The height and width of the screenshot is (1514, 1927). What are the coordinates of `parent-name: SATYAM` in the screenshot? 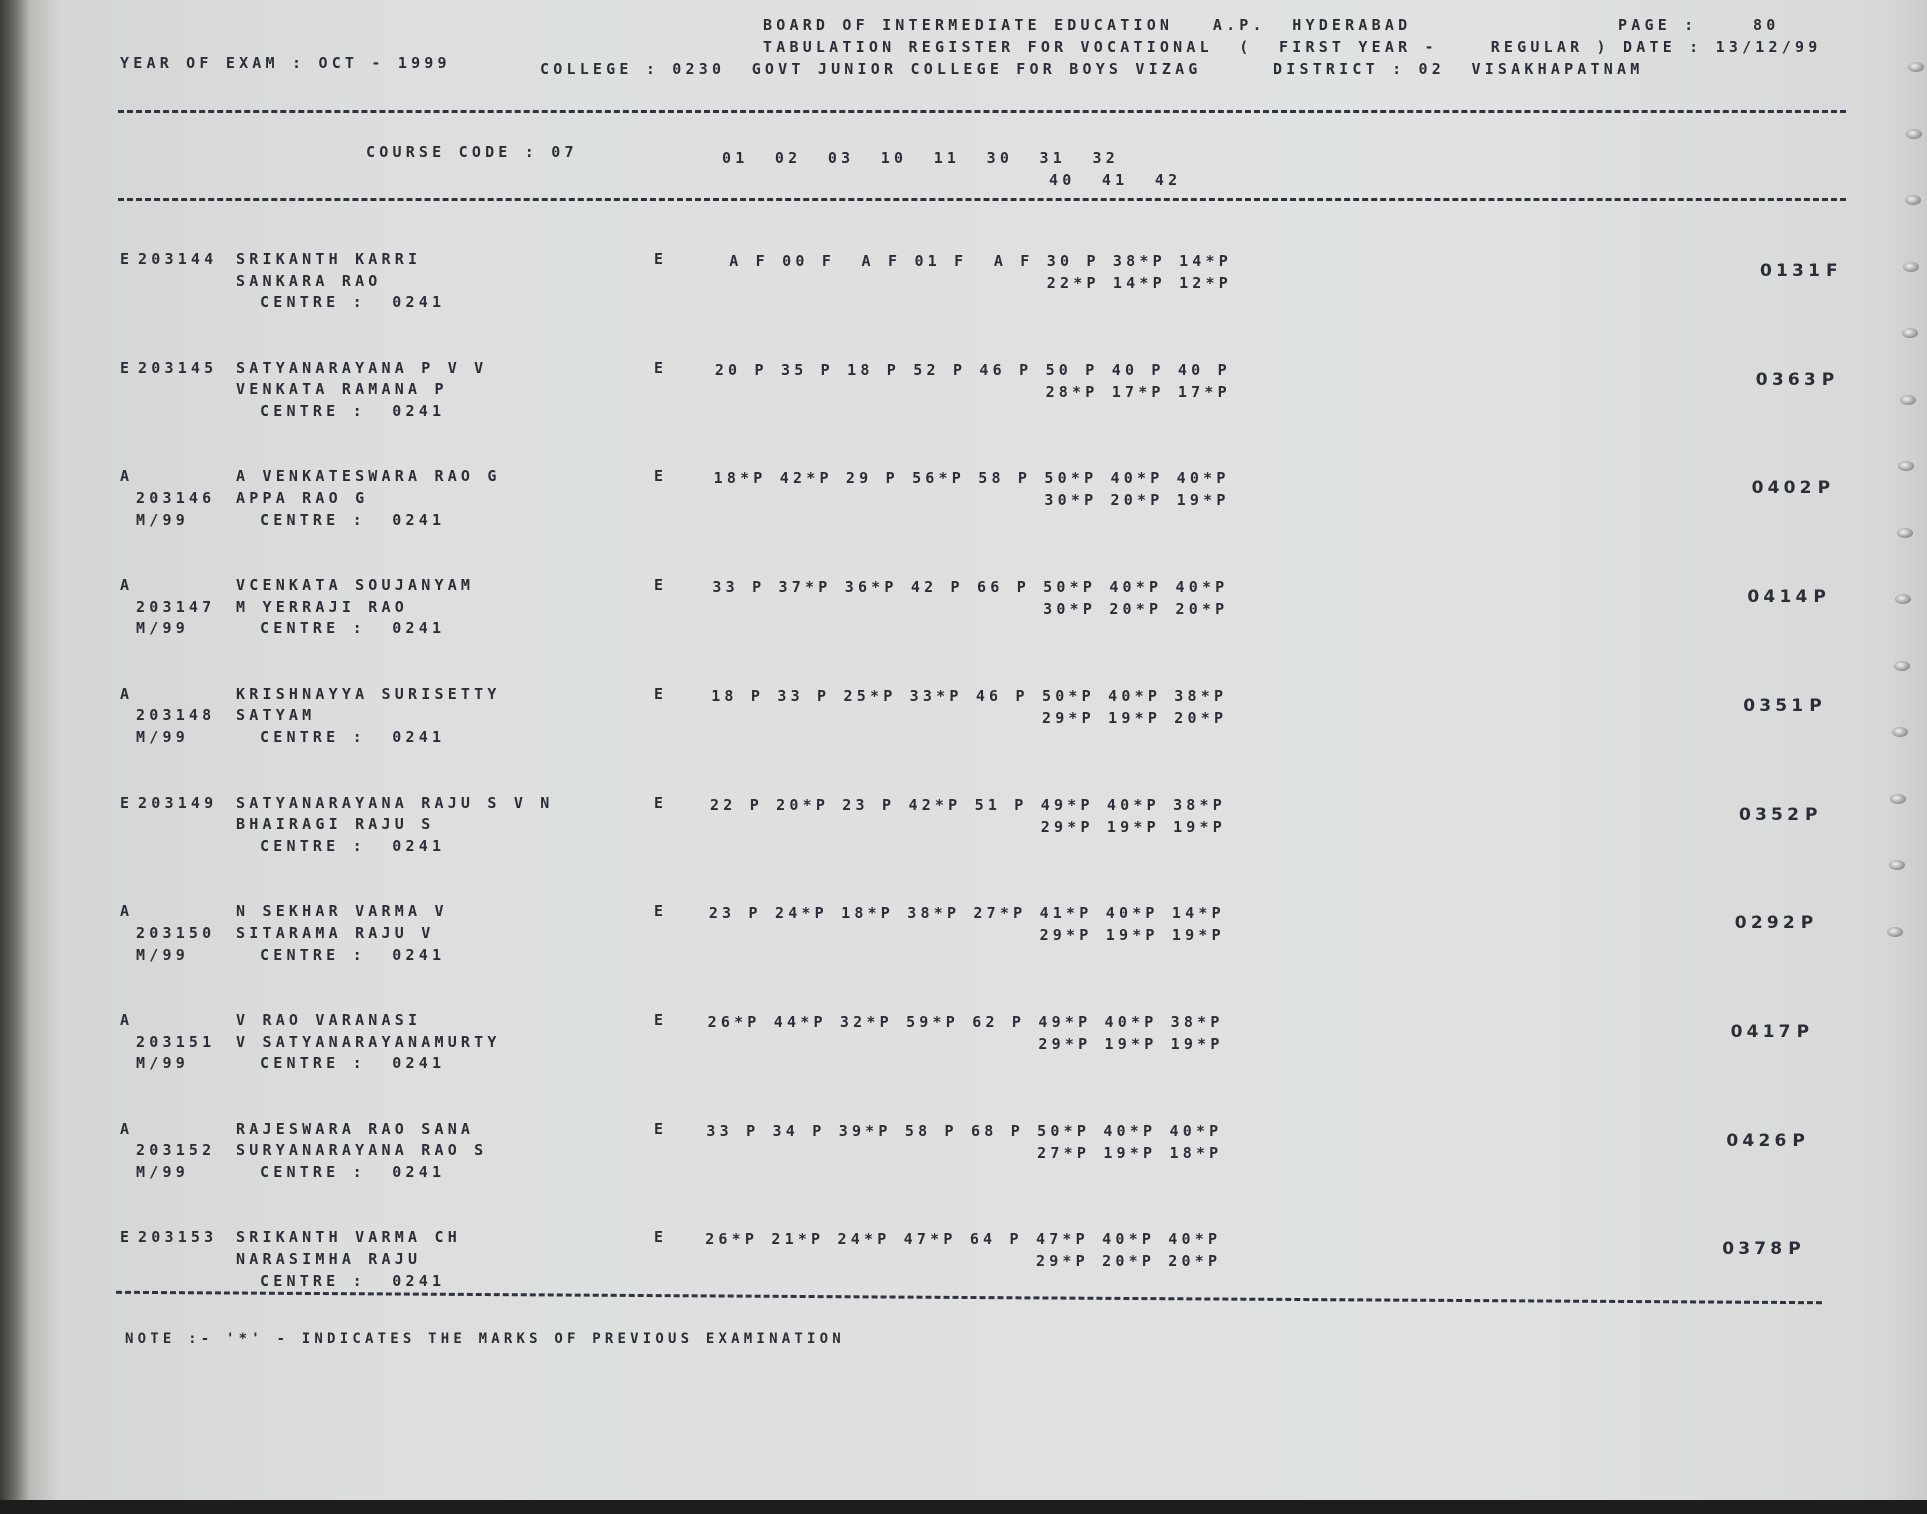 It's located at (276, 715).